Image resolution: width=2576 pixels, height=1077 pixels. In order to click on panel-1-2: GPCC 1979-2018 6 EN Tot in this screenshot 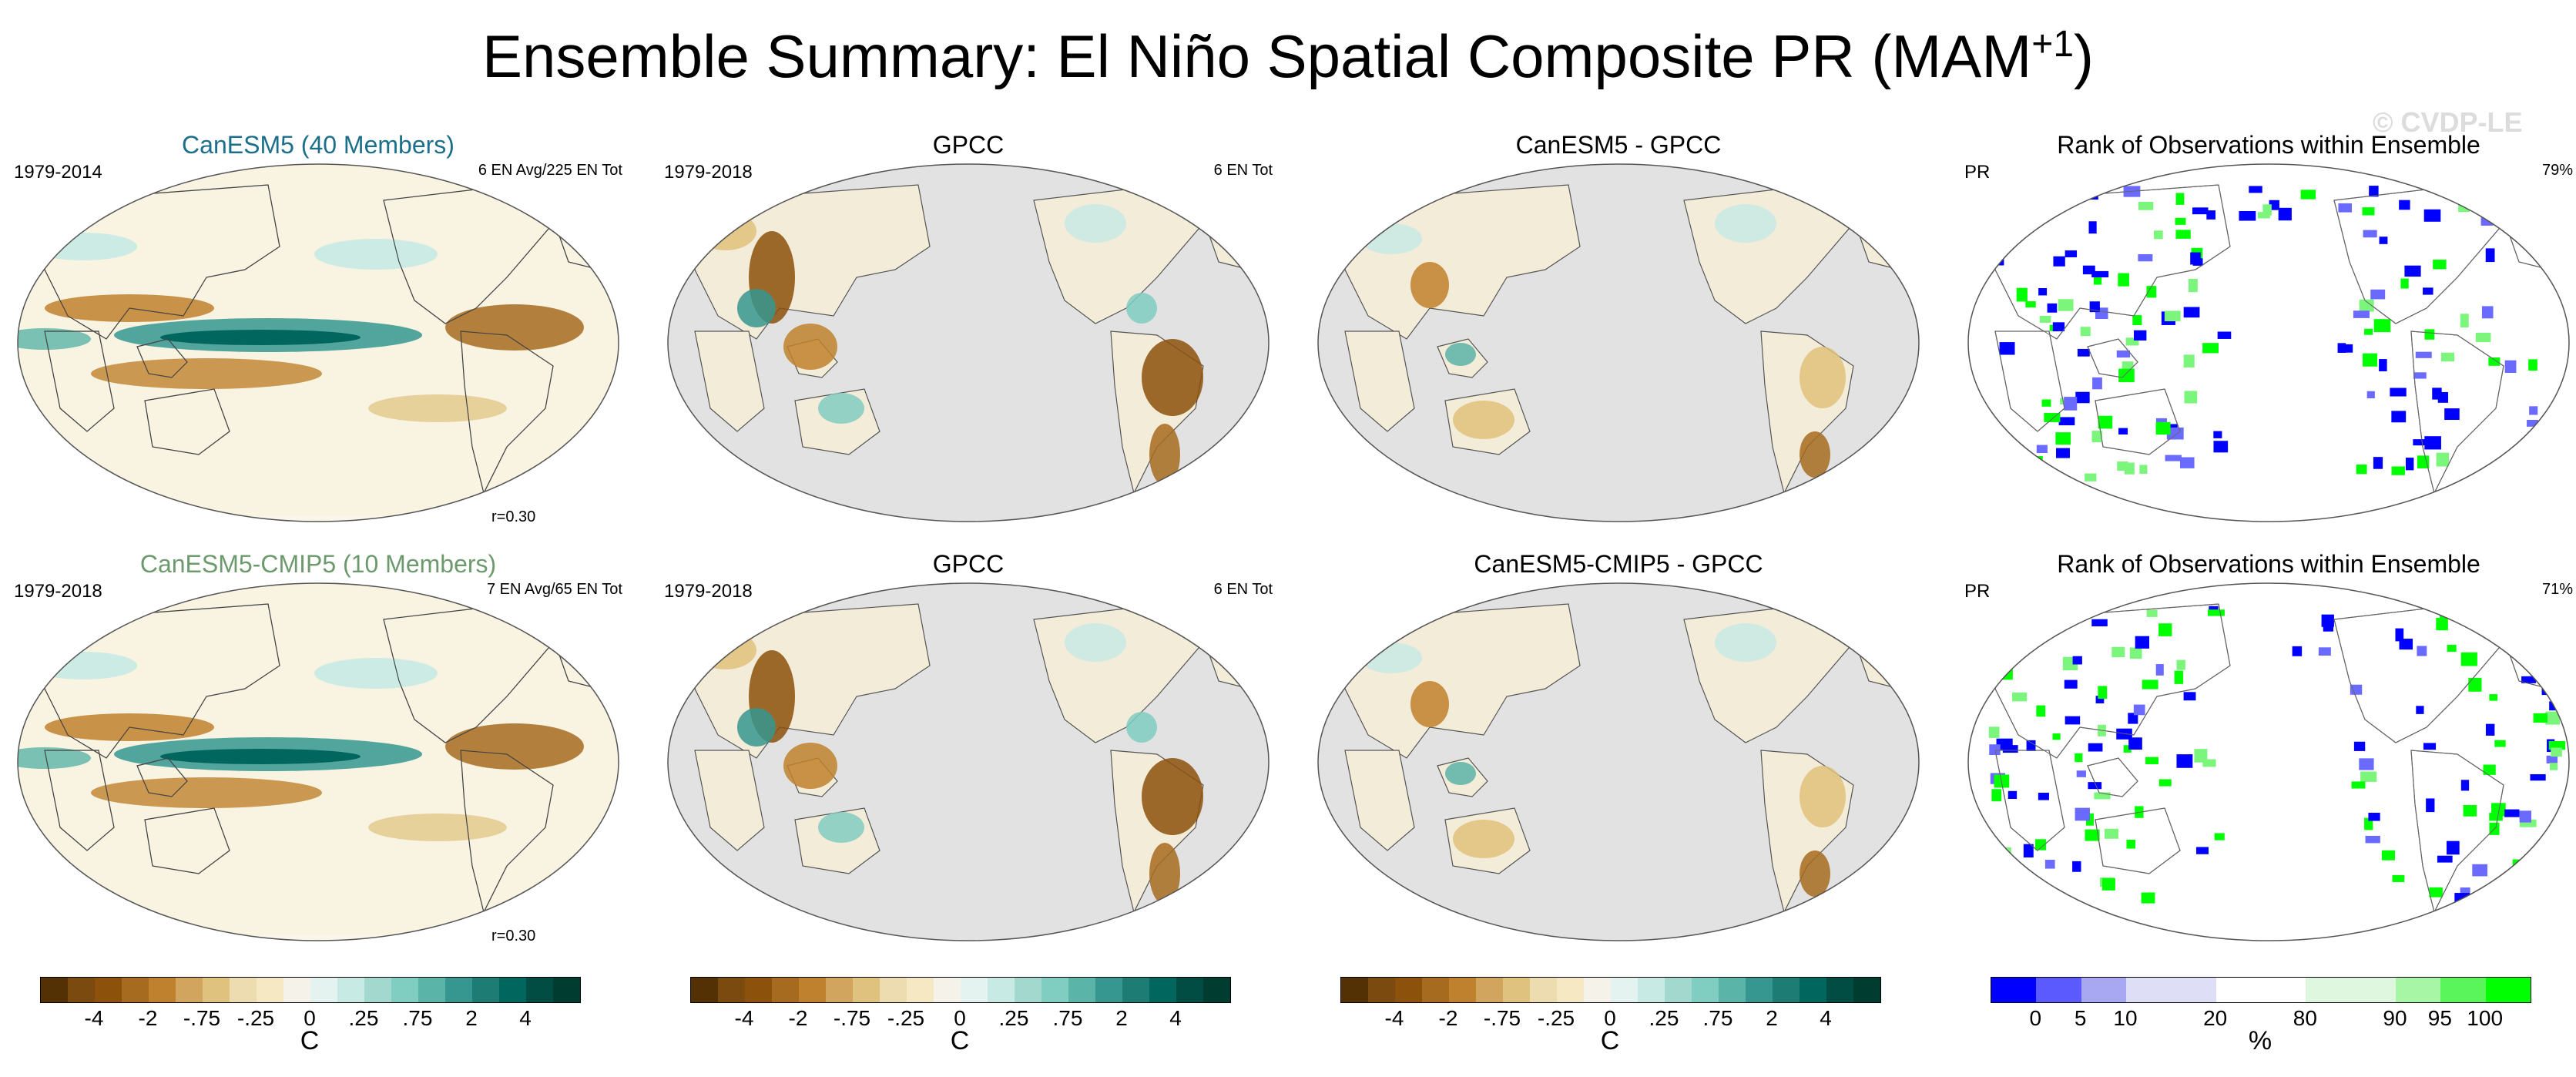, I will do `click(968, 339)`.